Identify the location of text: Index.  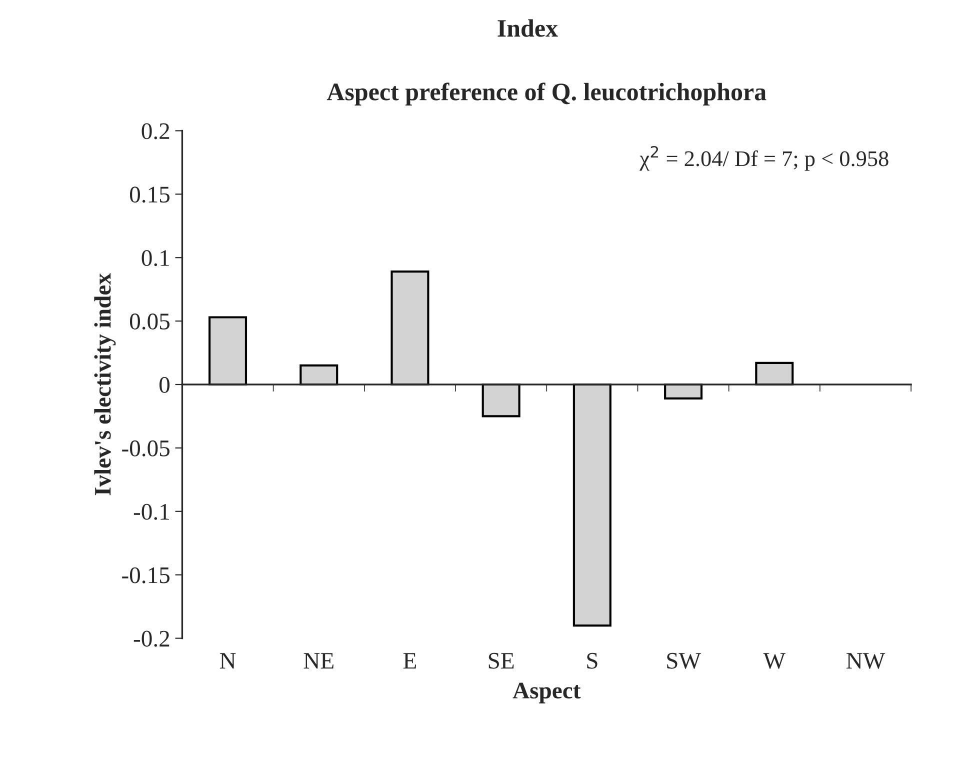
(528, 28).